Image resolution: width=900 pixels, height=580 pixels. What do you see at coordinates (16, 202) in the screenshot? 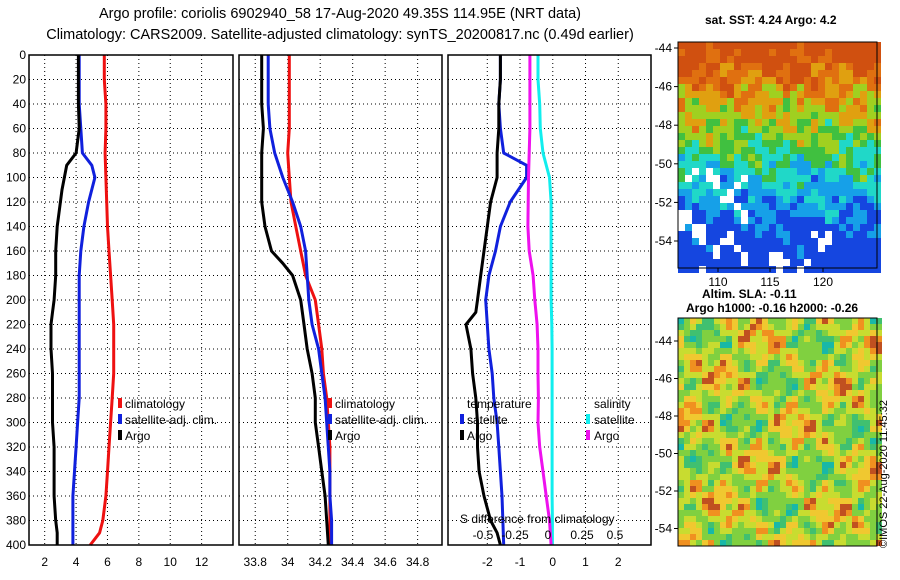
I see `y-tick-label: 120` at bounding box center [16, 202].